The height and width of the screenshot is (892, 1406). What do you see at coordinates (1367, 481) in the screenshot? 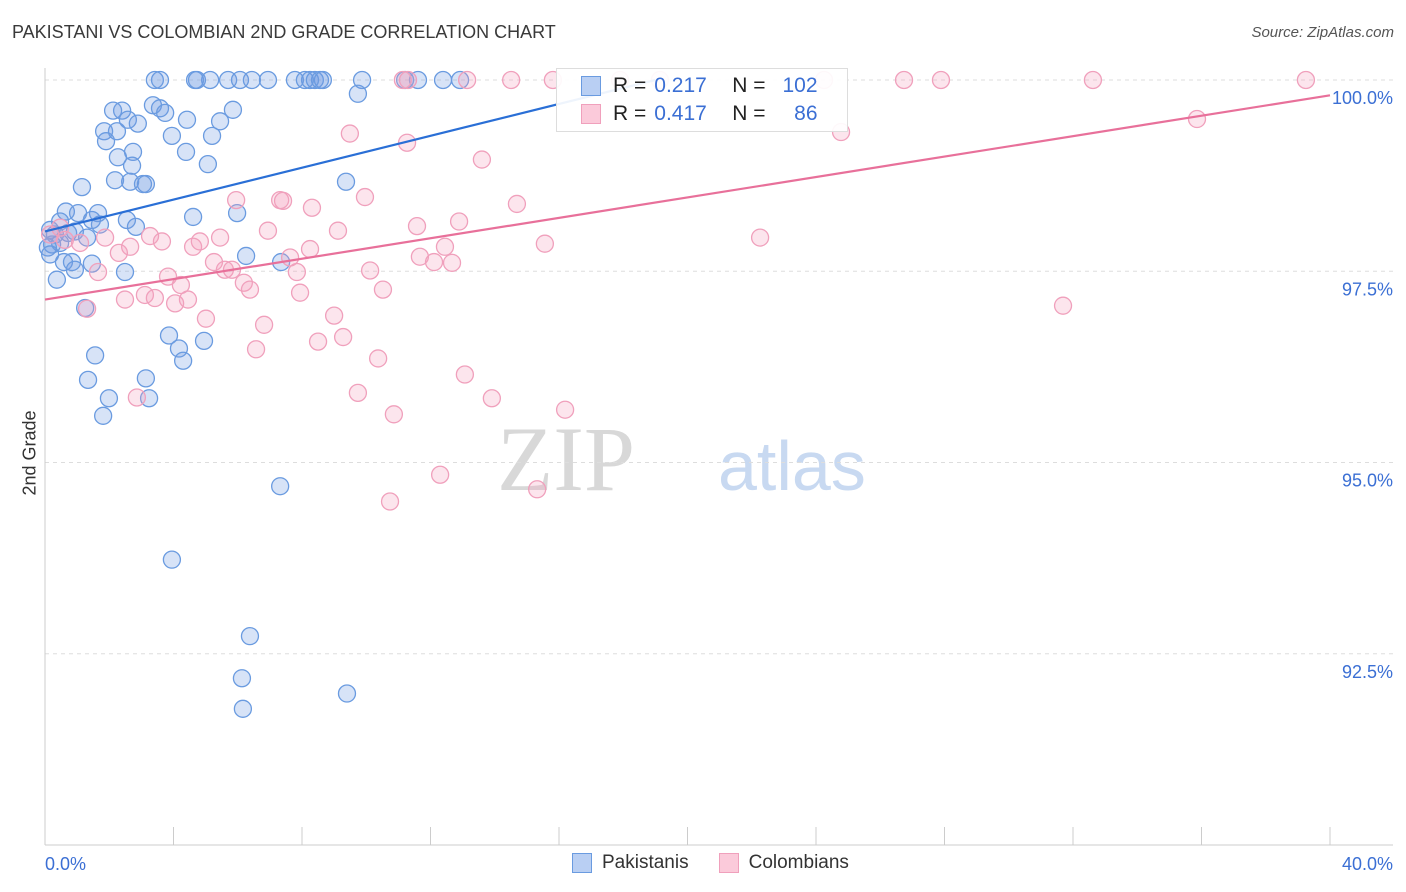
I see `y-tick-label: 95.0%` at bounding box center [1367, 481].